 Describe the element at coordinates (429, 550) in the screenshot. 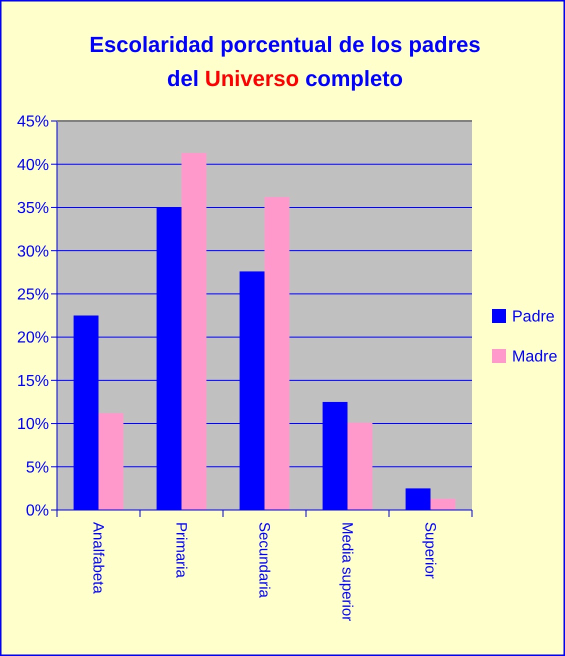

I see `x-tick-label: Superior` at that location.